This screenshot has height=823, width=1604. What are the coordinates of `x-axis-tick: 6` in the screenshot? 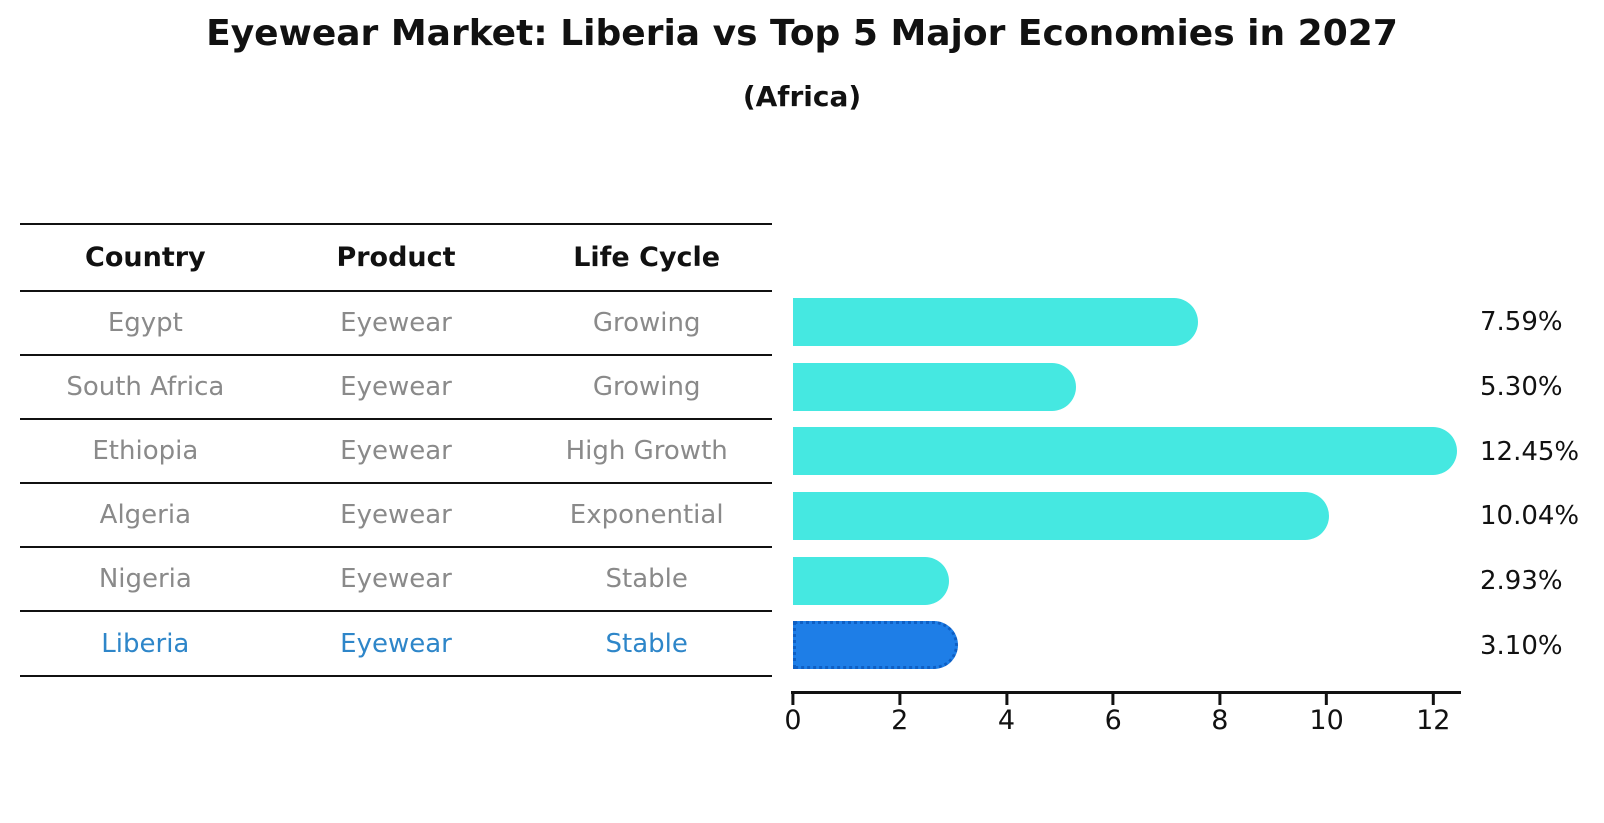 It's located at (1113, 715).